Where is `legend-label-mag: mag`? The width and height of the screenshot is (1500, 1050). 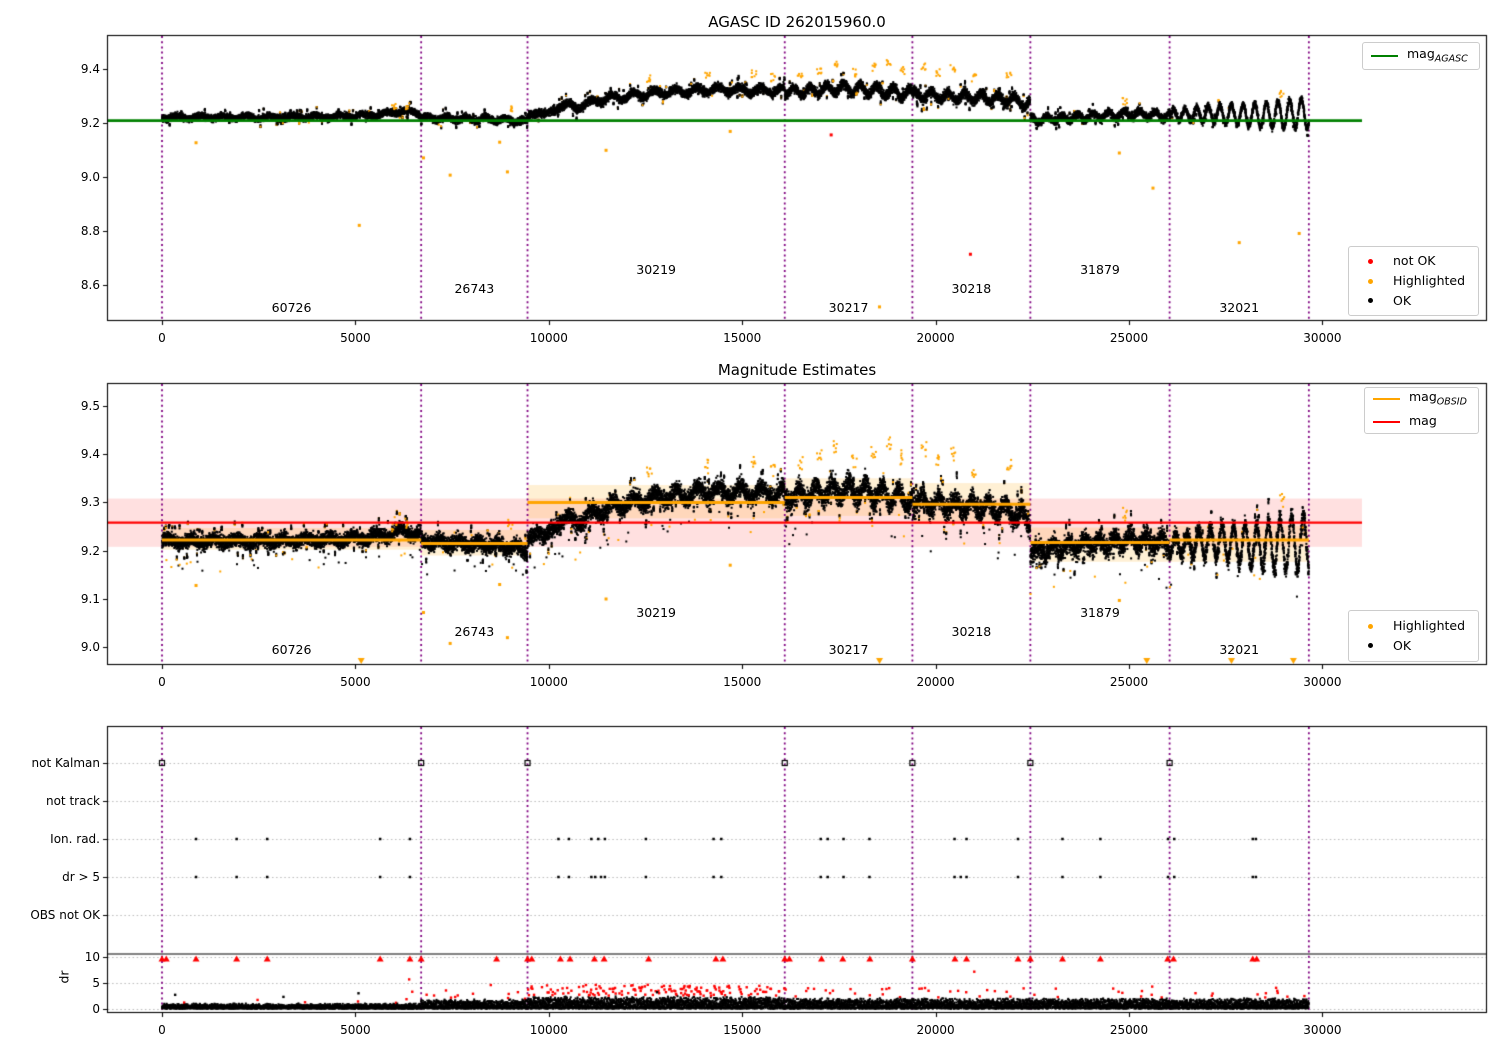
legend-label-mag: mag is located at coordinates (1423, 420).